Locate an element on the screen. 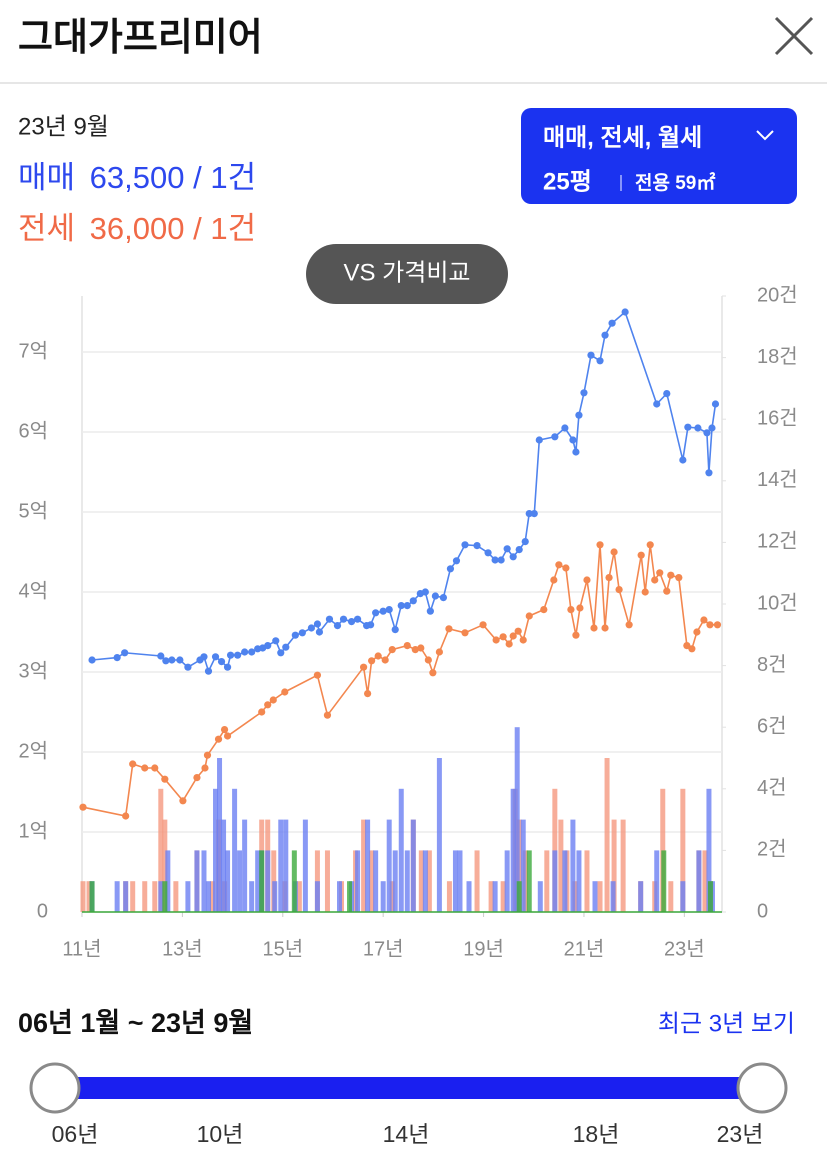  jeonse-value: 36,000 / 1건 is located at coordinates (173, 228).